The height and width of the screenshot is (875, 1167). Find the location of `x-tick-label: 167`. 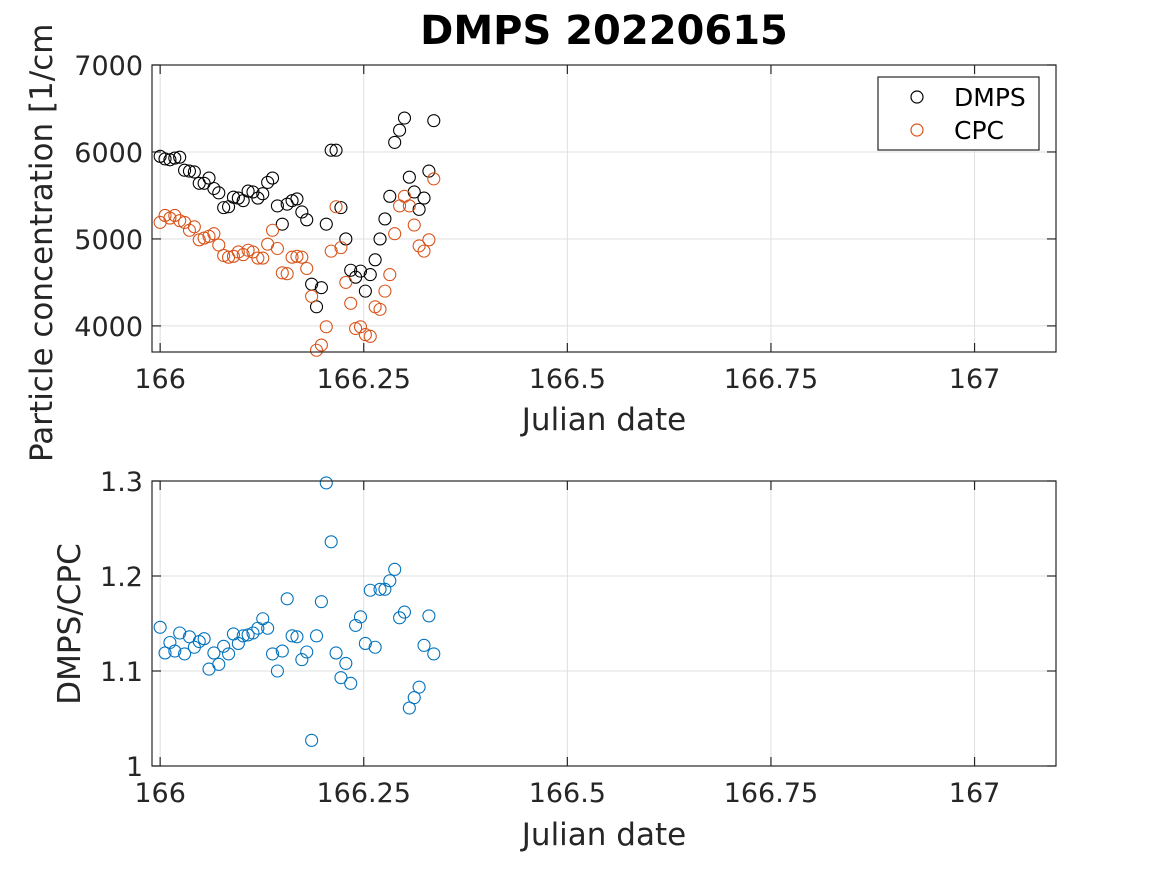

x-tick-label: 167 is located at coordinates (975, 379).